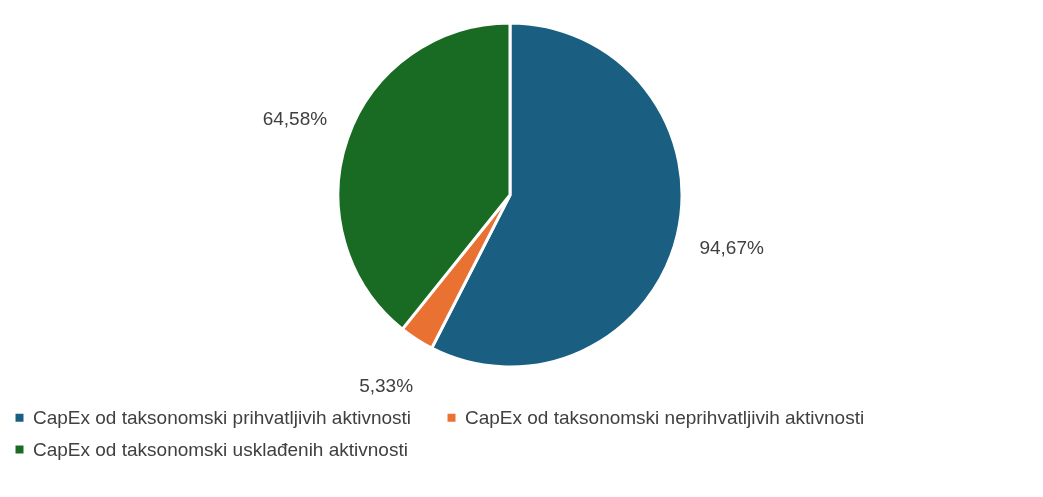 The height and width of the screenshot is (497, 1043). I want to click on legend-label: CapEx od taksonomski usklađenih aktivnosti, so click(220, 449).